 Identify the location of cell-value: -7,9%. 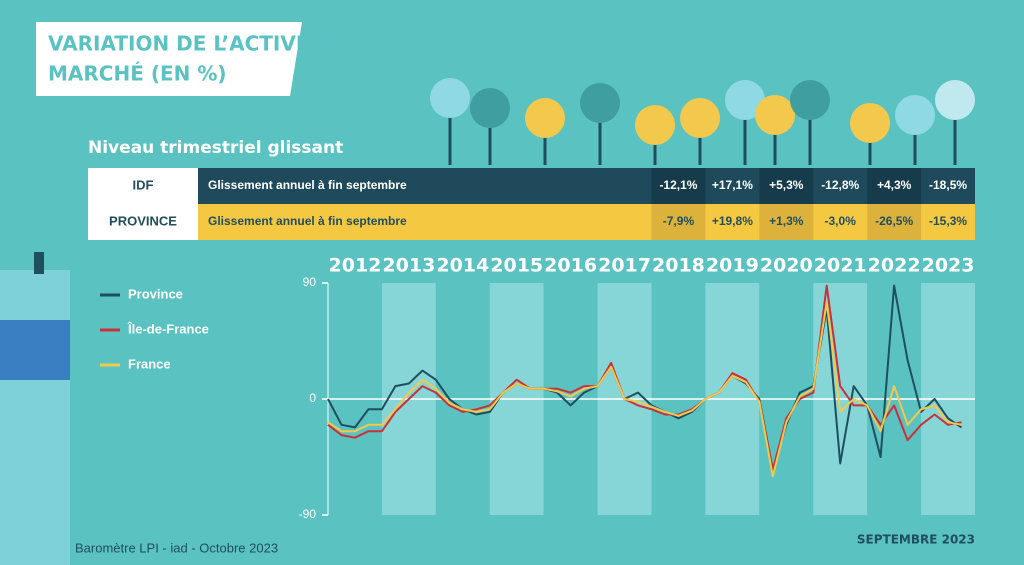
(679, 221).